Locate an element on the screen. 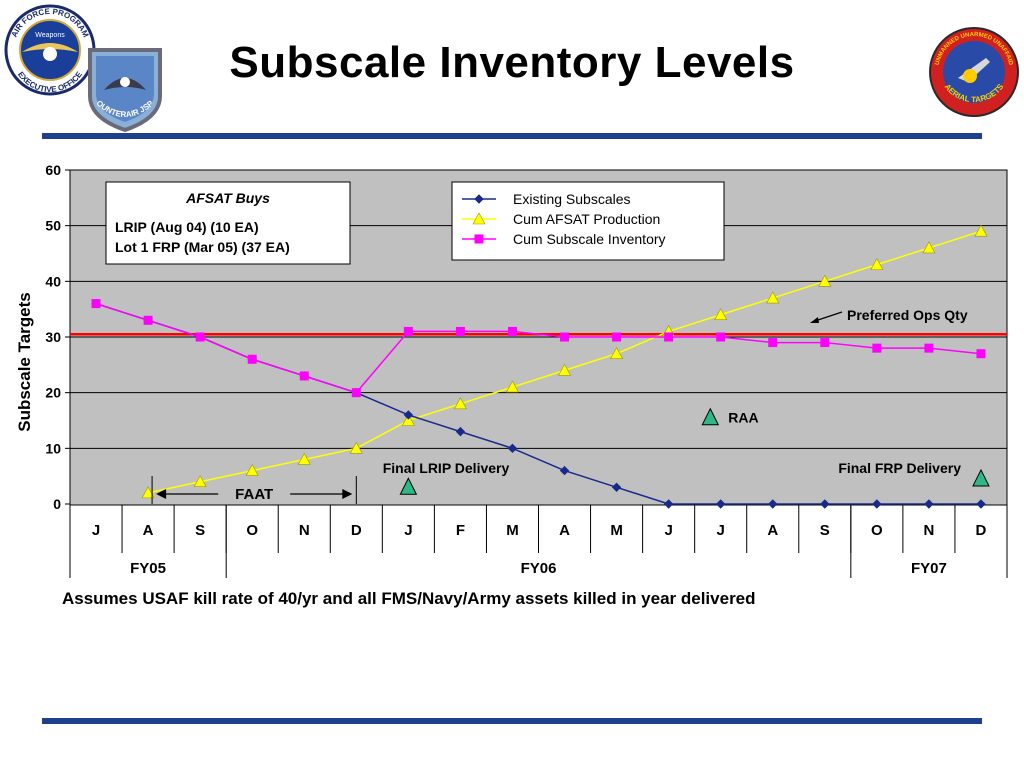 The width and height of the screenshot is (1024, 768). fiscal-year-label: FY05 is located at coordinates (148, 568).